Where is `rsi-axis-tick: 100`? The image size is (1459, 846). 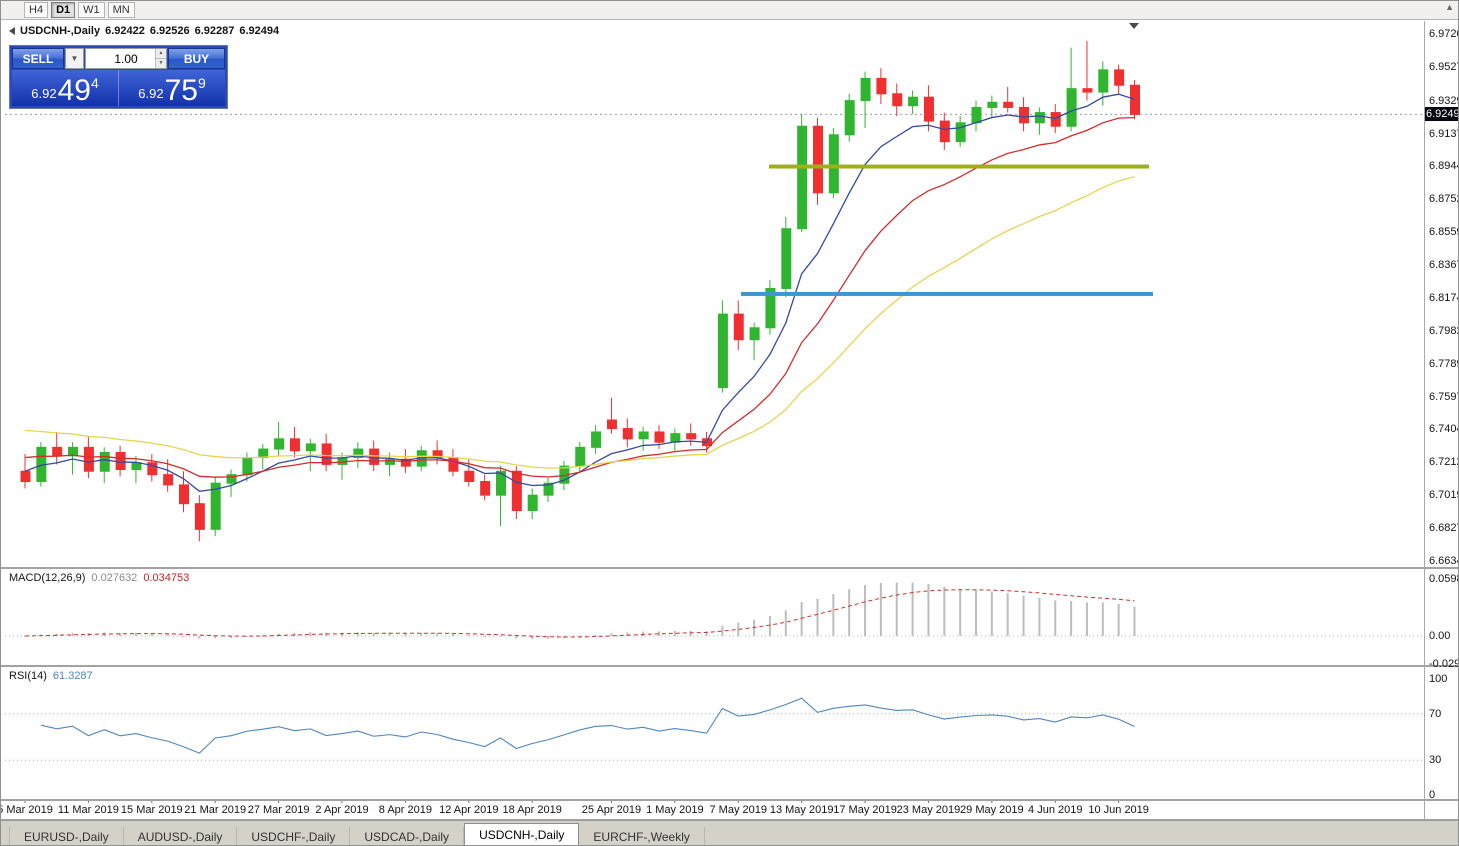
rsi-axis-tick: 100 is located at coordinates (1438, 679).